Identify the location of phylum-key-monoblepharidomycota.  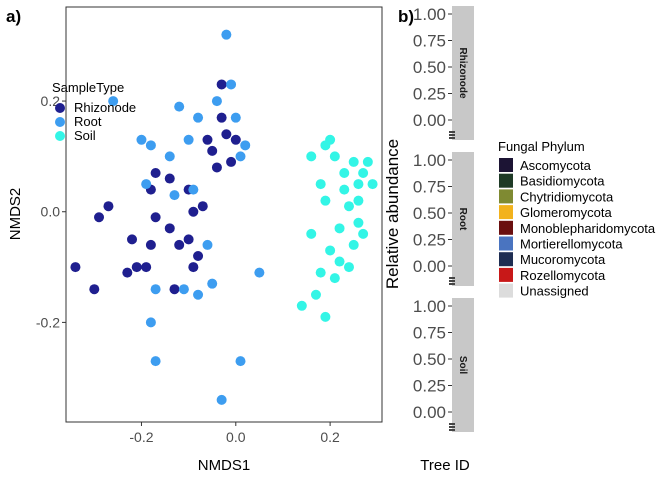
(506, 227).